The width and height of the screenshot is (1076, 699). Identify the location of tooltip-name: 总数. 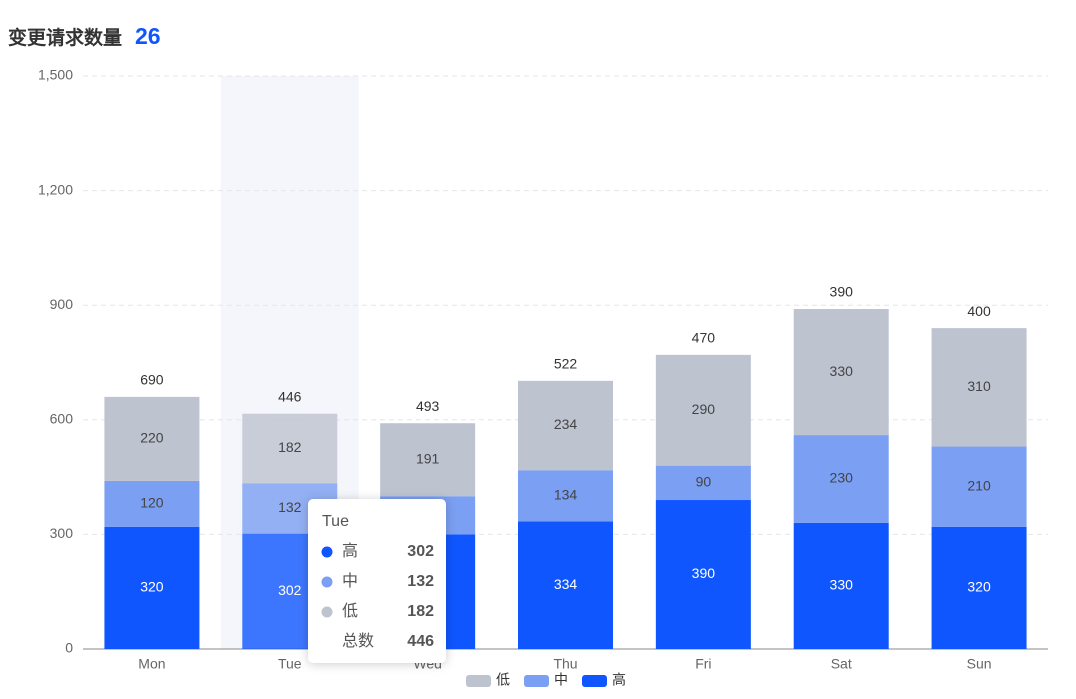
(358, 641).